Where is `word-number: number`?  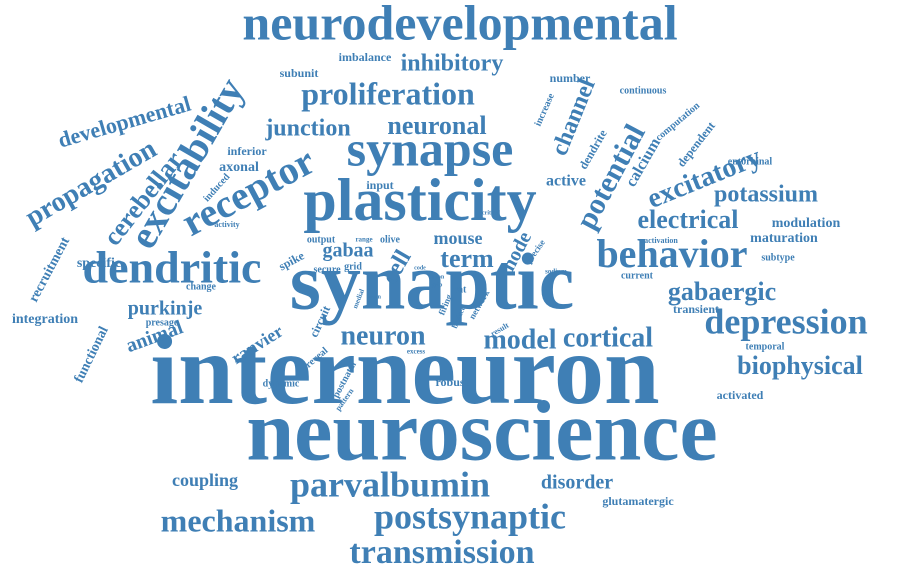
word-number: number is located at coordinates (570, 78).